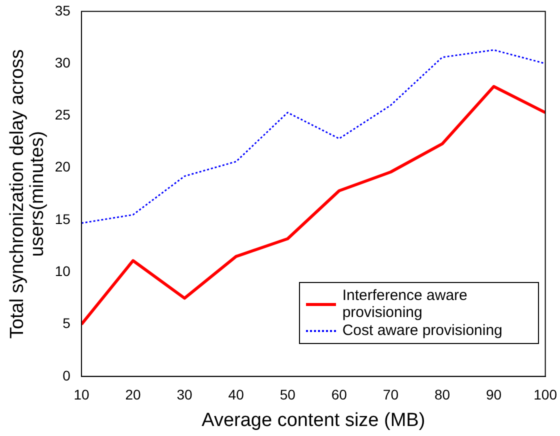 The image size is (560, 436). What do you see at coordinates (339, 394) in the screenshot?
I see `x-tick-label: 60` at bounding box center [339, 394].